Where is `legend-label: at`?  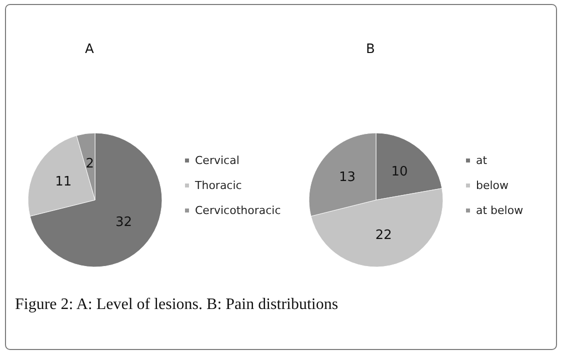
legend-label: at is located at coordinates (482, 160).